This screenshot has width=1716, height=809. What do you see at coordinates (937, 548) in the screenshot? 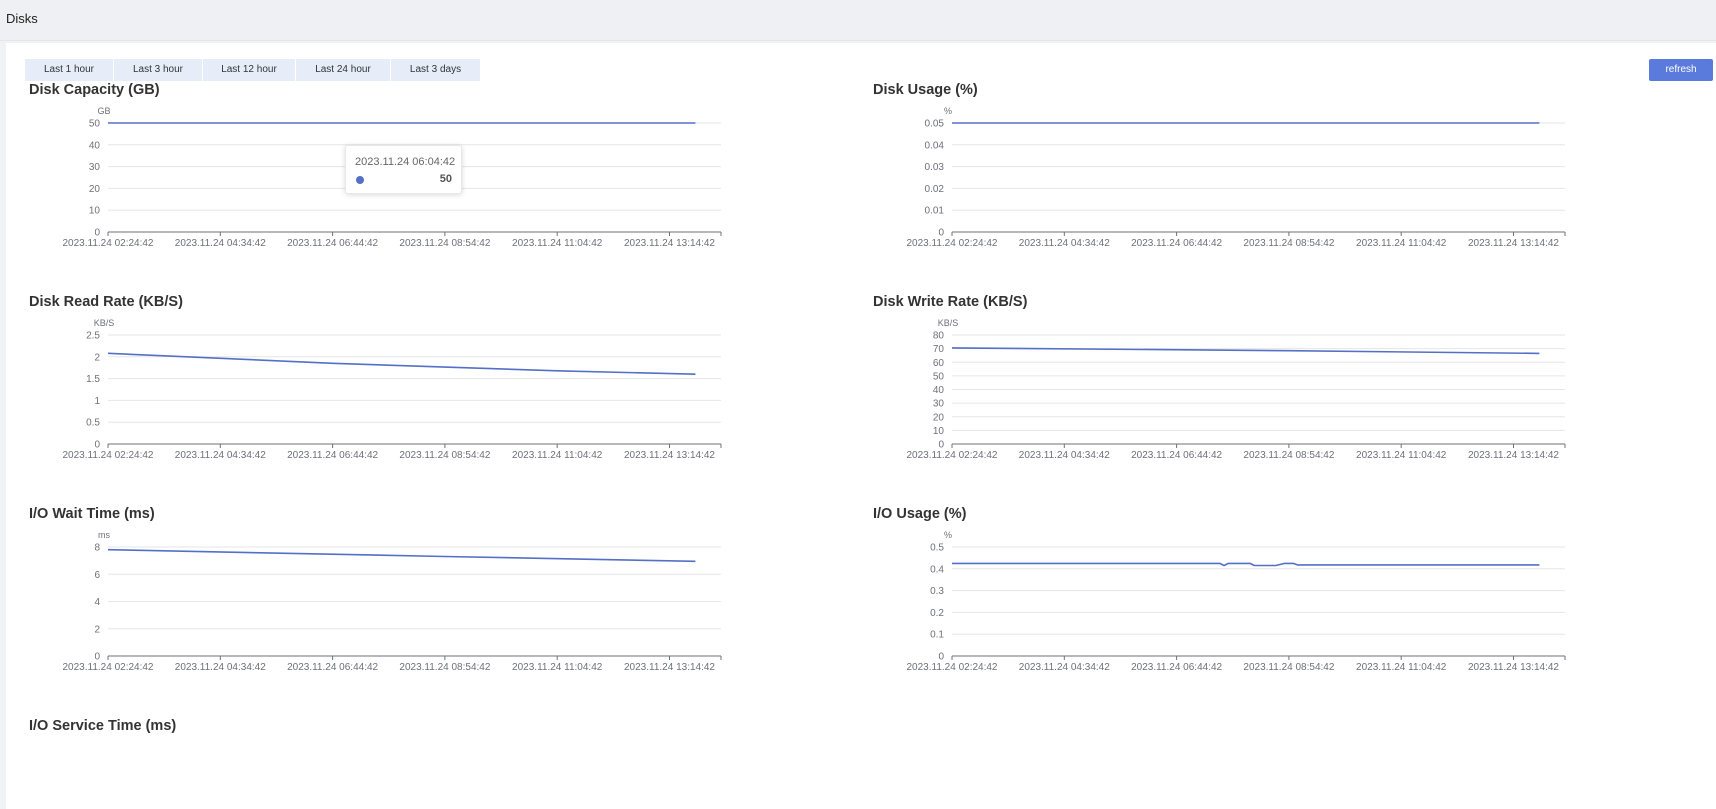
I see `y-tick-label: 0.5` at bounding box center [937, 548].